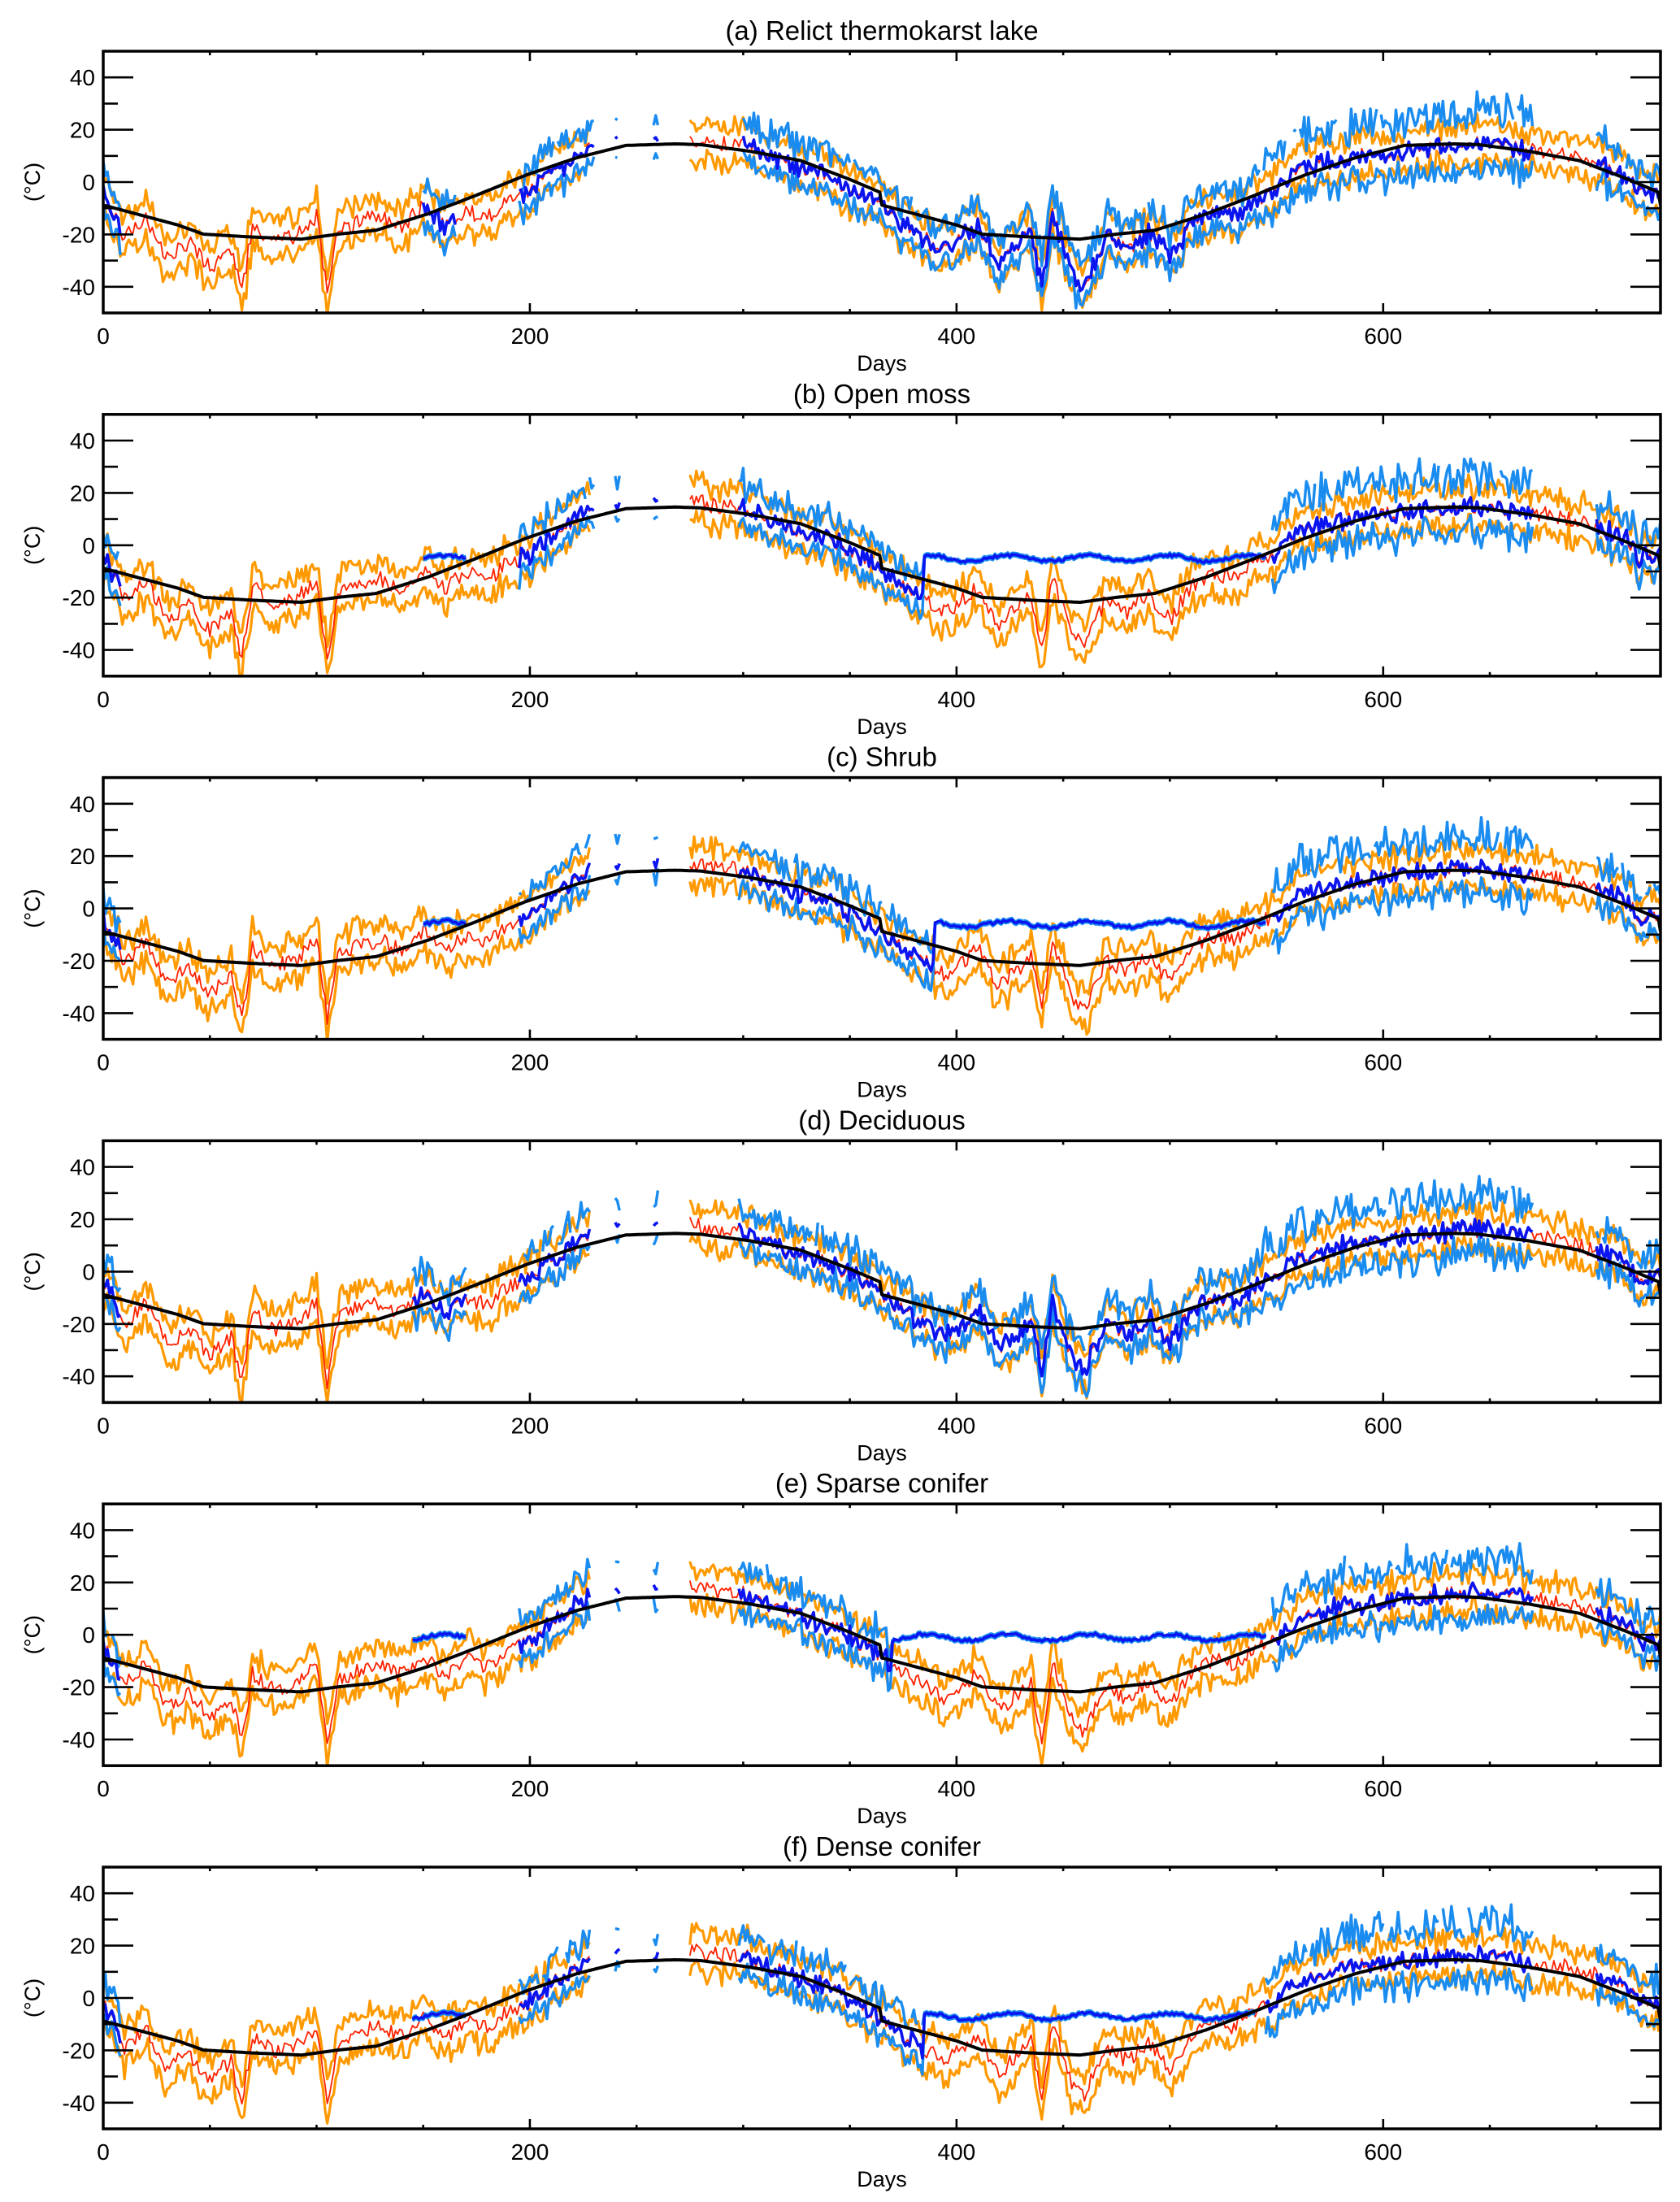 The width and height of the screenshot is (1680, 2202). Describe the element at coordinates (881, 394) in the screenshot. I see `panel-title: (b) Open moss` at that location.